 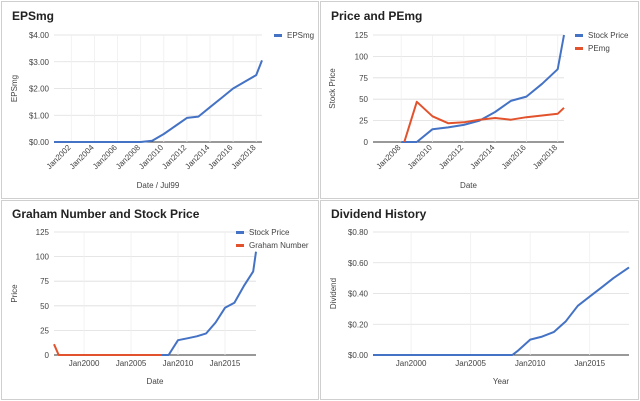 What do you see at coordinates (358, 232) in the screenshot?
I see `chart3-ytick-4: $0.80` at bounding box center [358, 232].